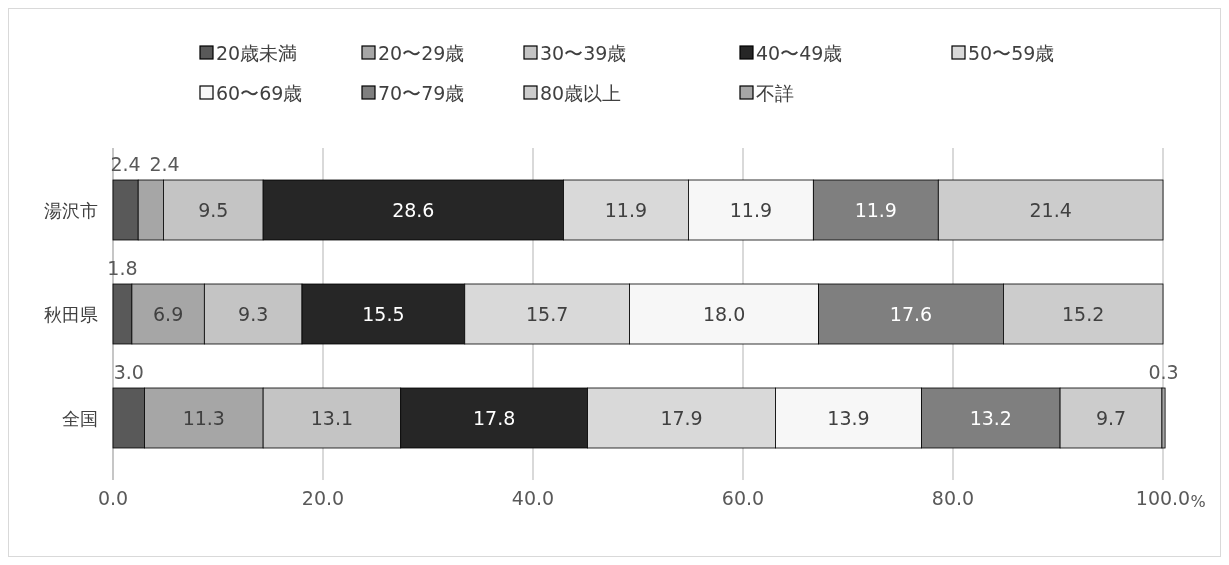  I want to click on x-tick-label: 0.0, so click(113, 498).